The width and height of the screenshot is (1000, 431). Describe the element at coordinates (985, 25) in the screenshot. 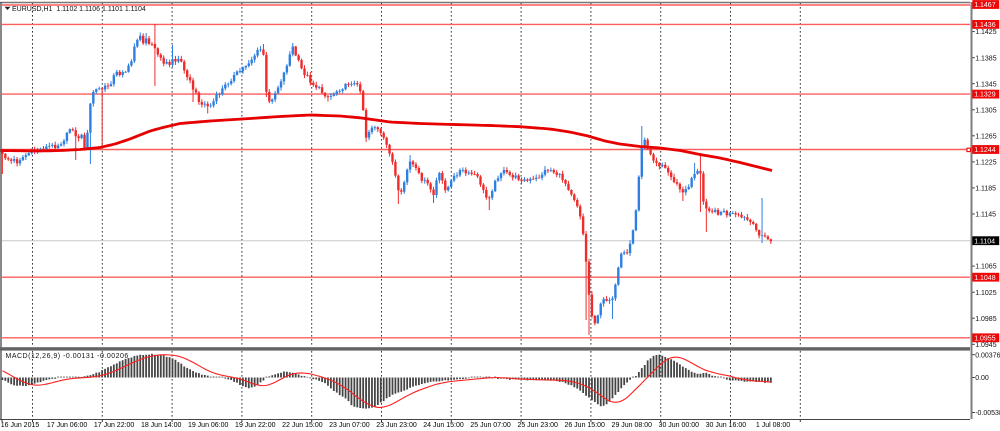

I see `svg-text: 1.1436` at that location.